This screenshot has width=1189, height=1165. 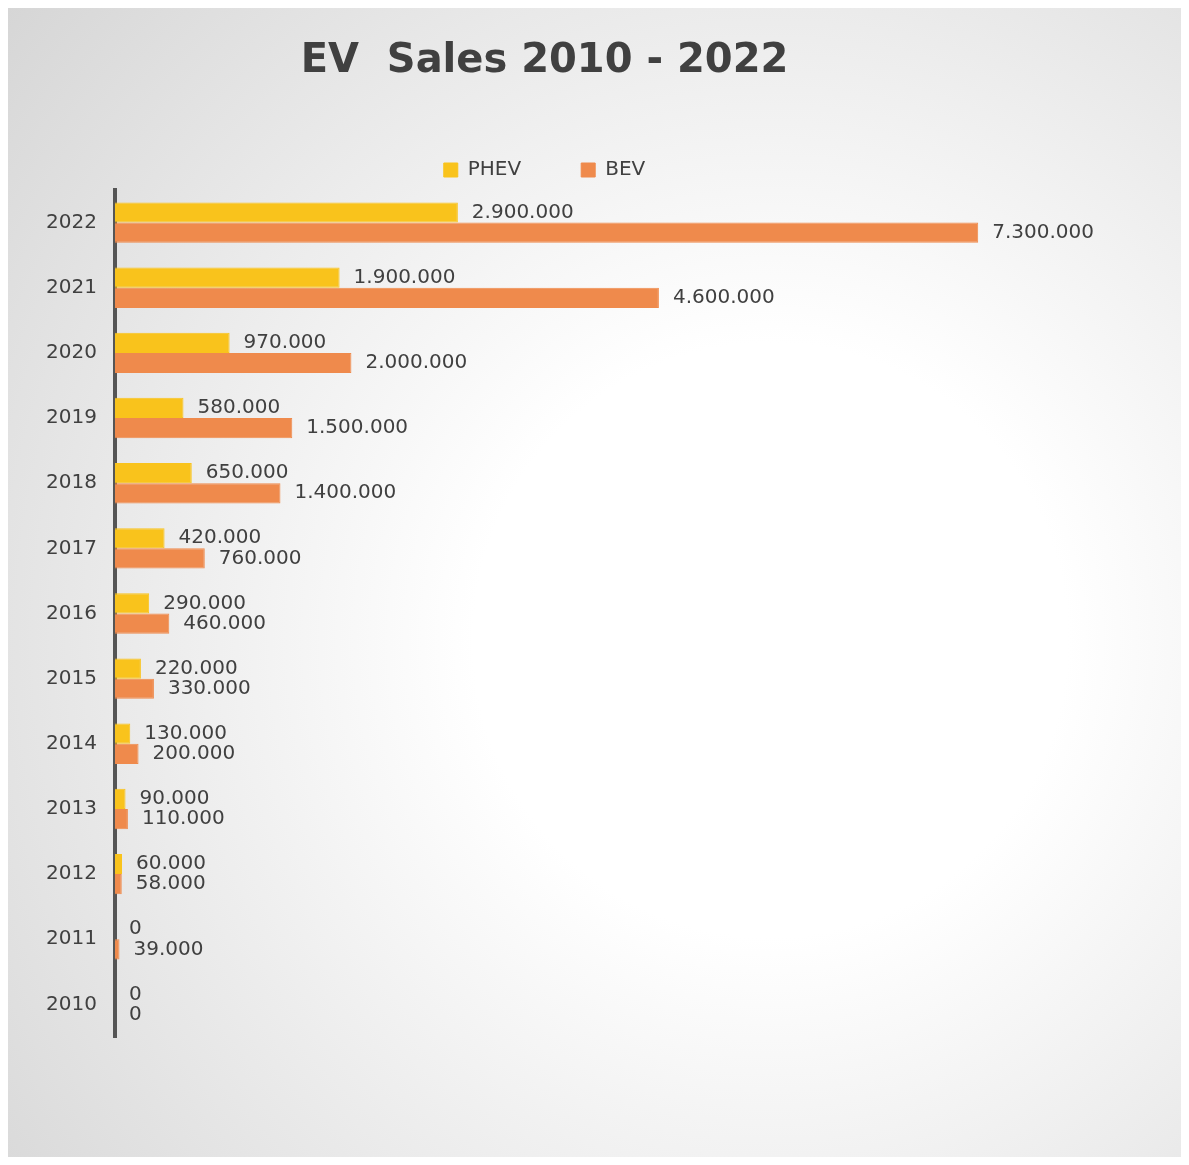 I want to click on legend-label: PHEV, so click(x=494, y=168).